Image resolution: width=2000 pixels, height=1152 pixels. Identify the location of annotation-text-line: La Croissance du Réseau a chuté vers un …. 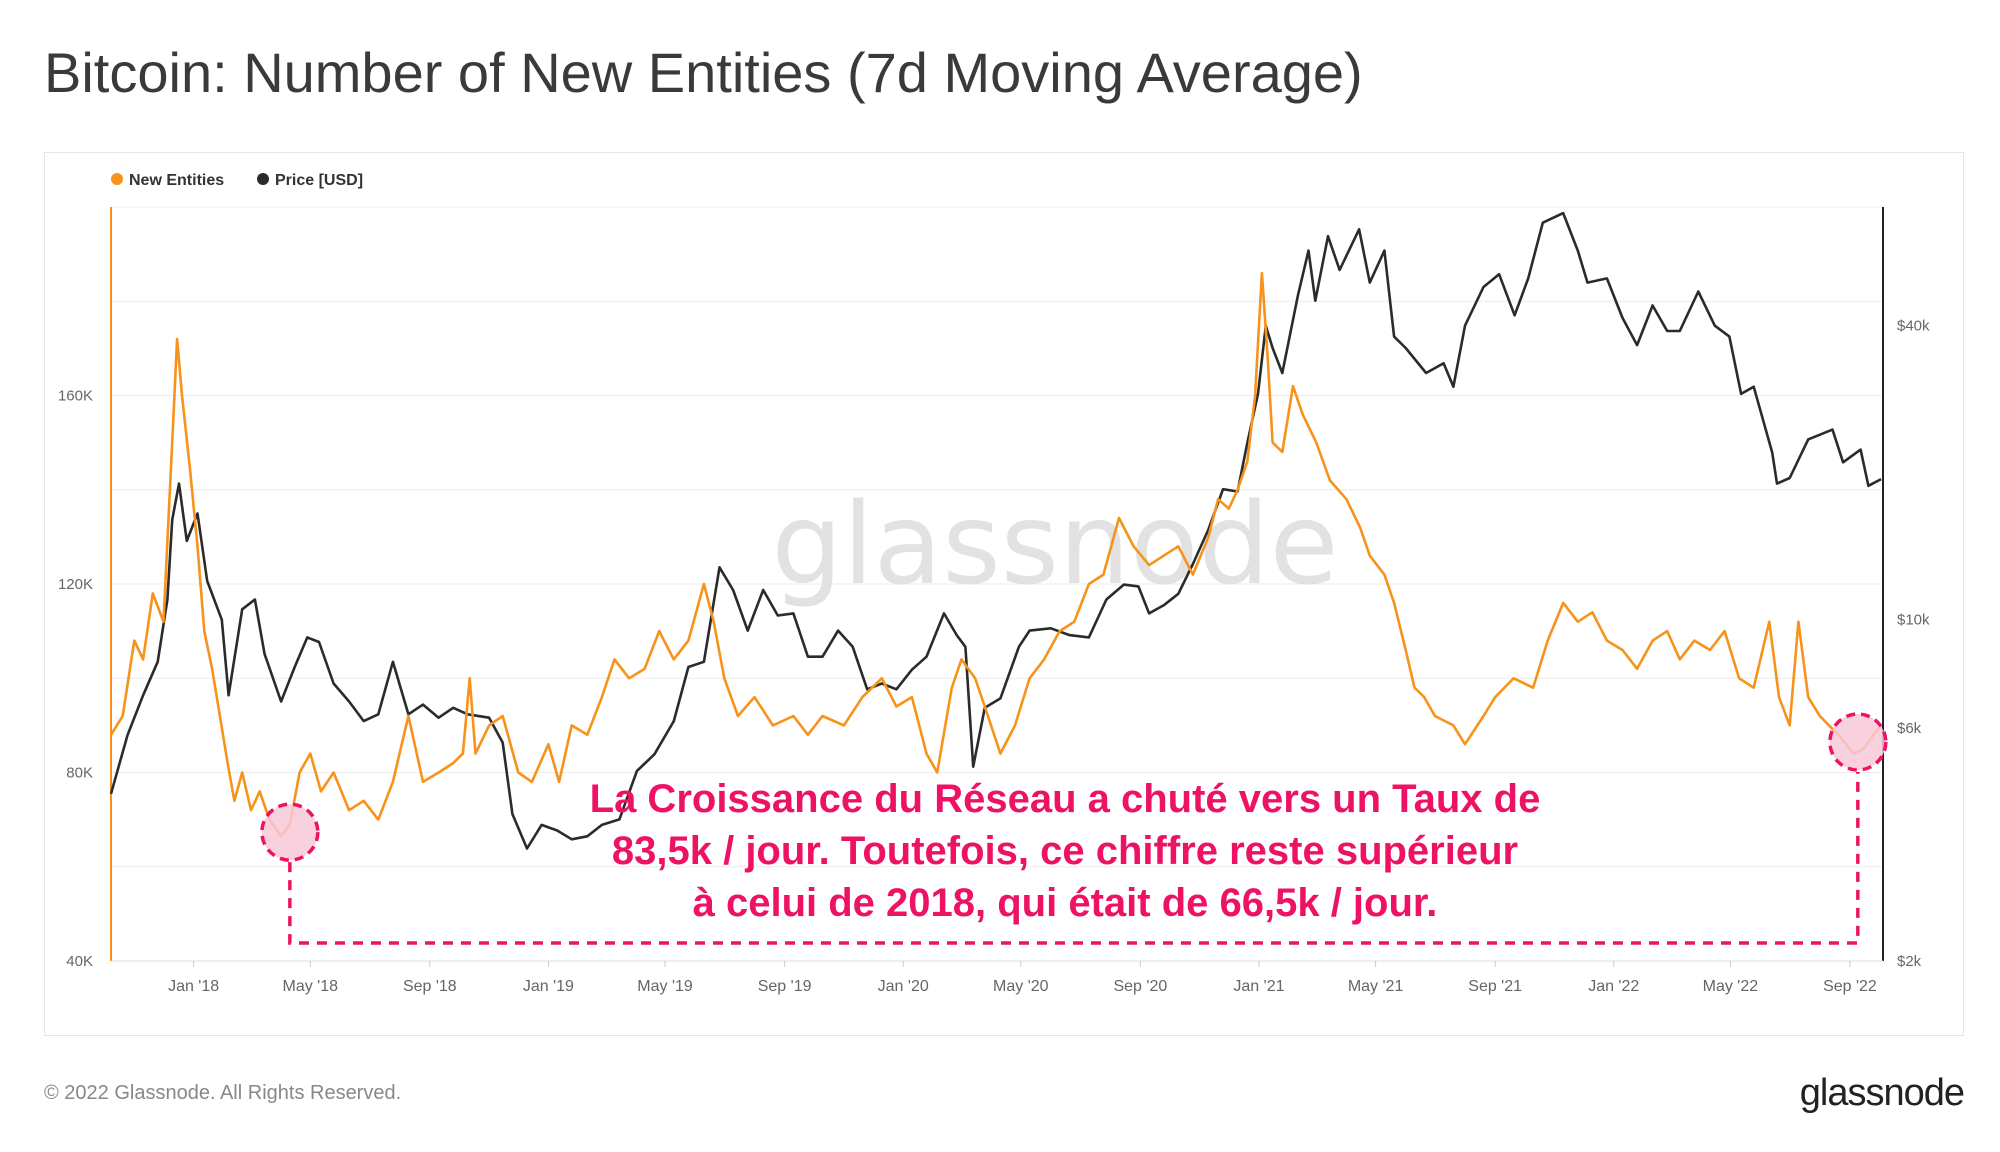
(1065, 799).